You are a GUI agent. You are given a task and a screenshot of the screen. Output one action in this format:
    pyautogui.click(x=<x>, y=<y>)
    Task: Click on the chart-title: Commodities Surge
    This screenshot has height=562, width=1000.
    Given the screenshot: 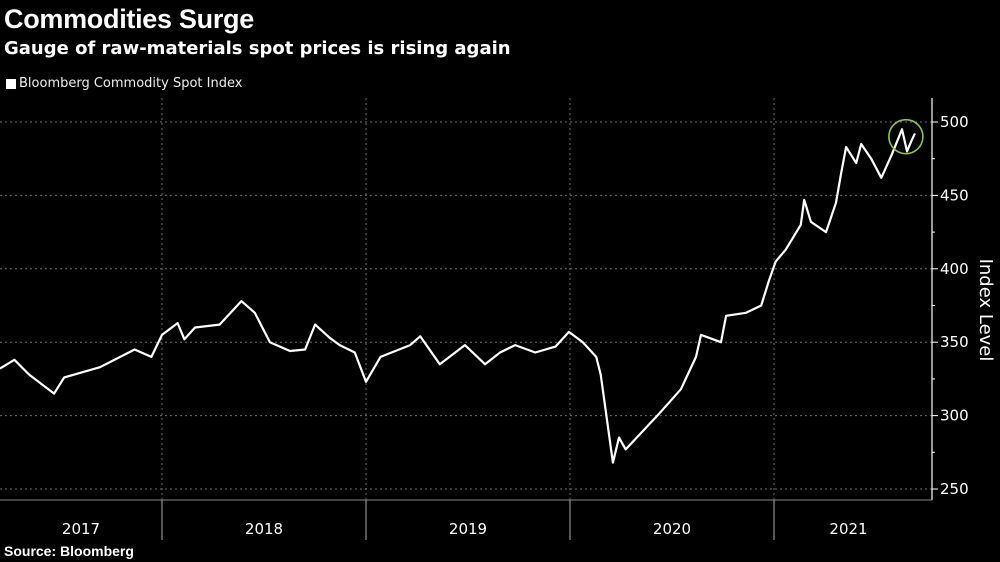 What is the action you would take?
    pyautogui.click(x=129, y=19)
    